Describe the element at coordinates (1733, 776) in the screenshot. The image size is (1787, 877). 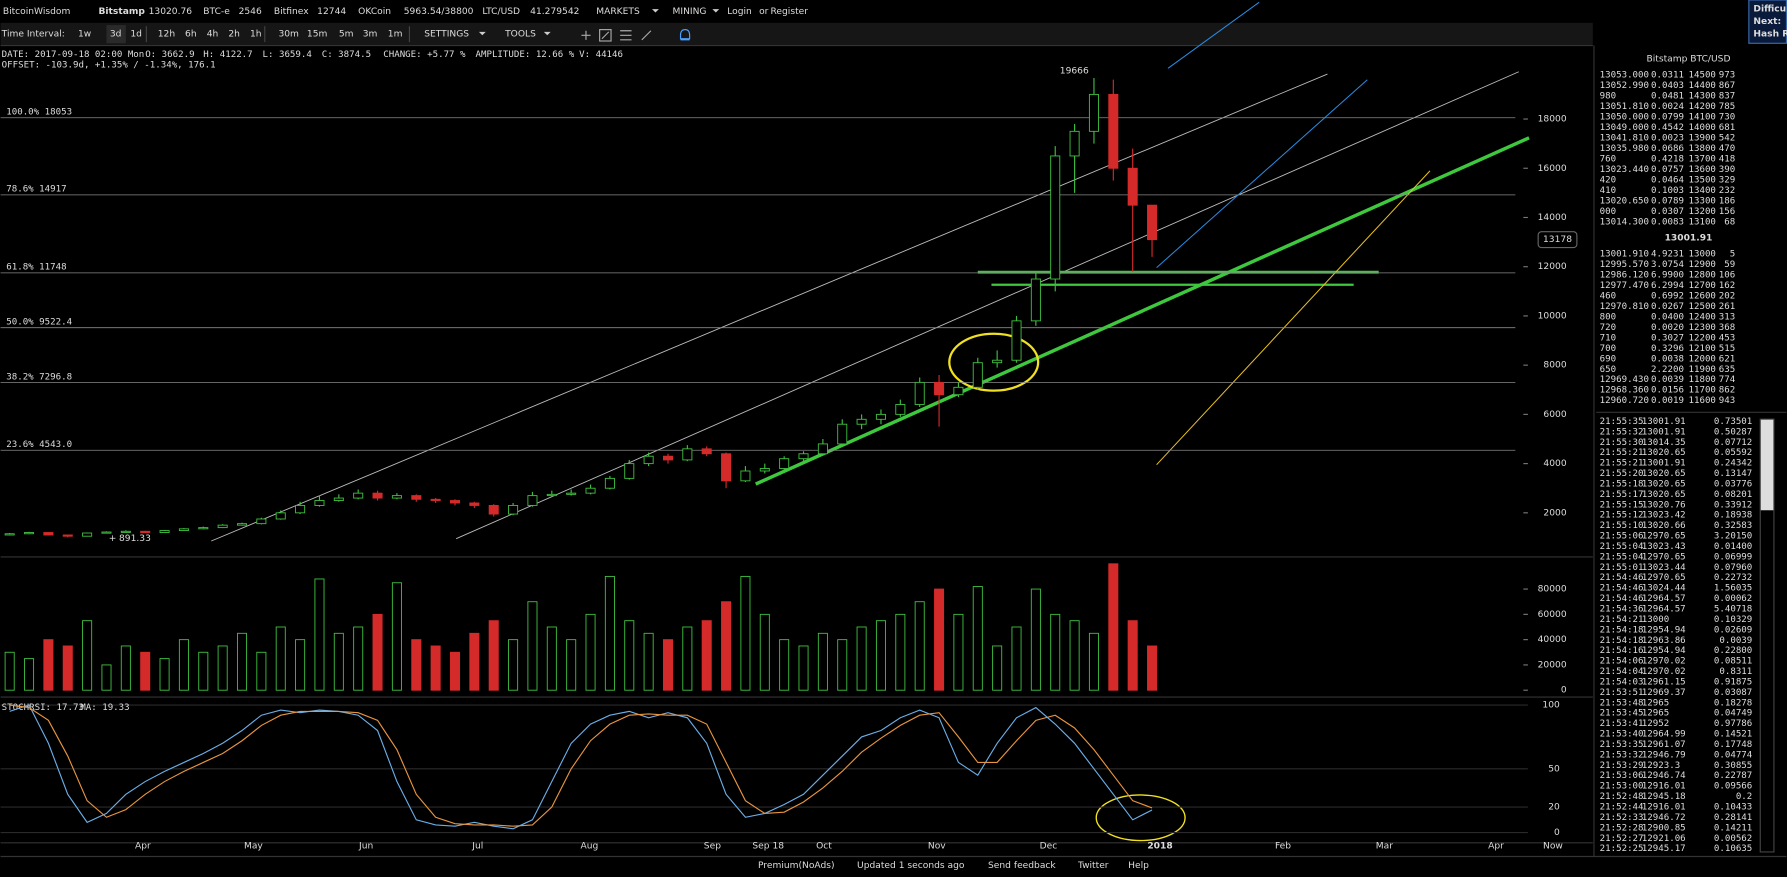
I see `trade-amount: 0.22787` at that location.